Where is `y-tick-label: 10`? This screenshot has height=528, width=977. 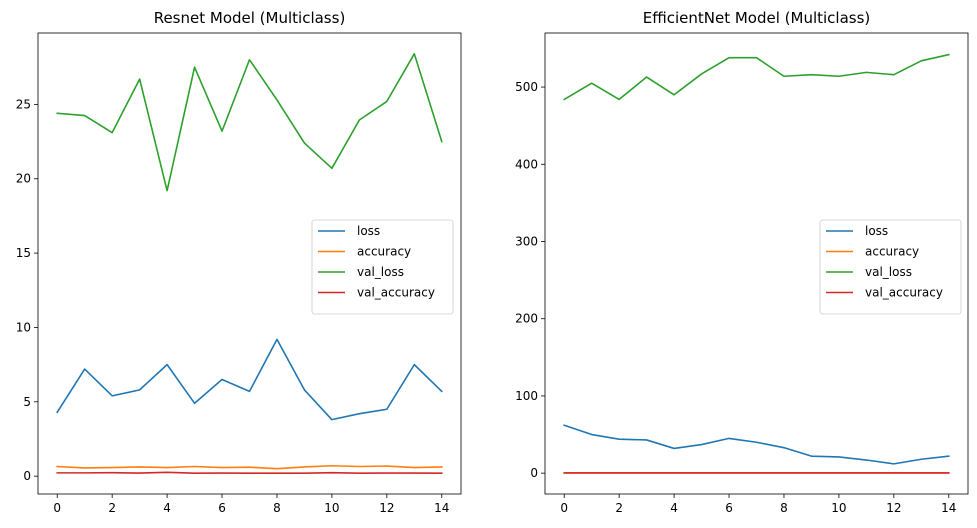 y-tick-label: 10 is located at coordinates (23, 327).